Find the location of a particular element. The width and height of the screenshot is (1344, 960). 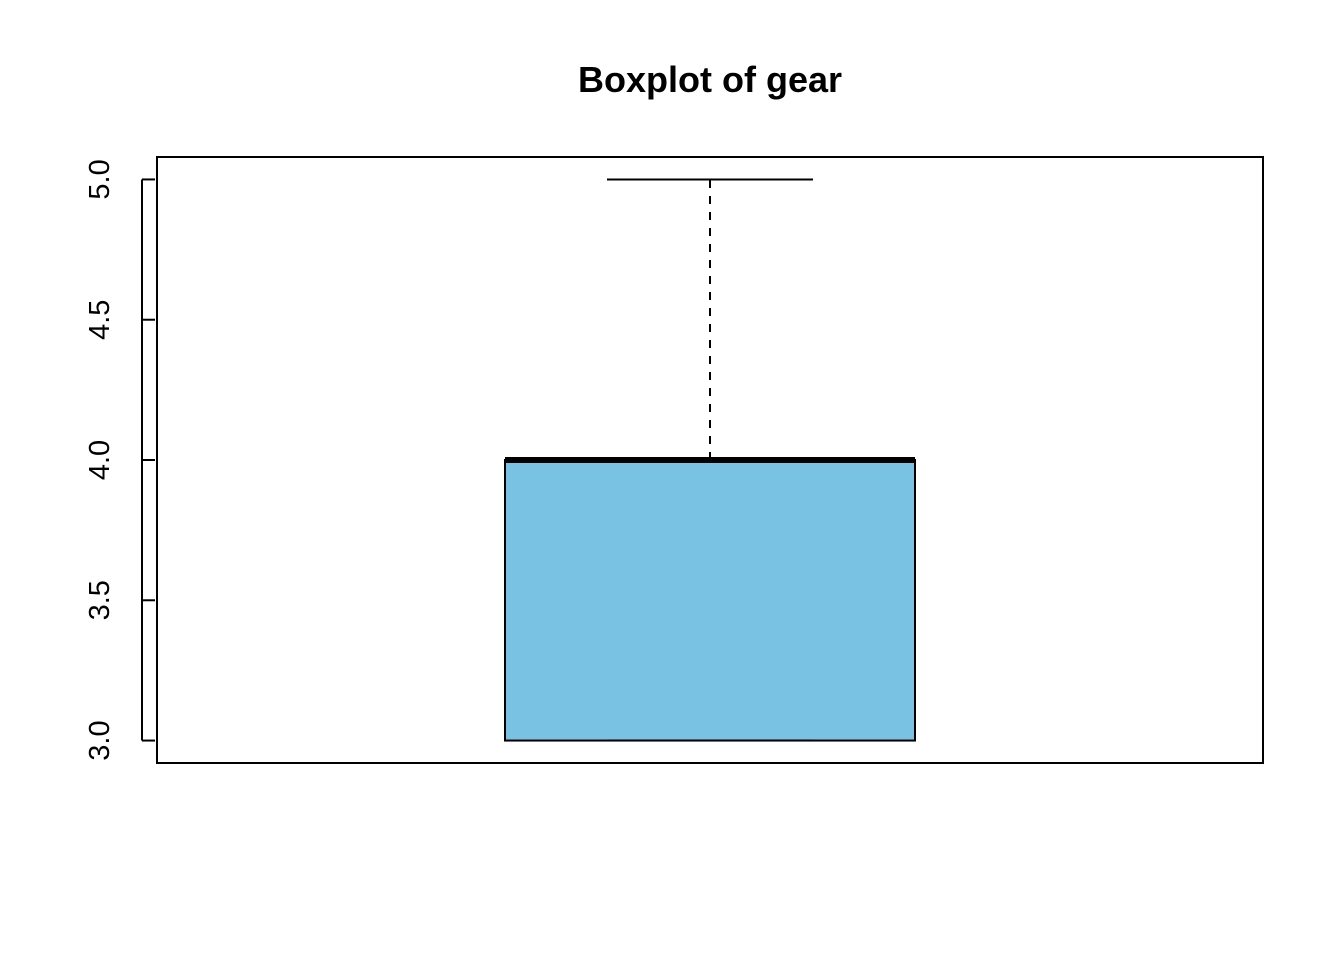

y-tick-label: 4.5 is located at coordinates (100, 320).